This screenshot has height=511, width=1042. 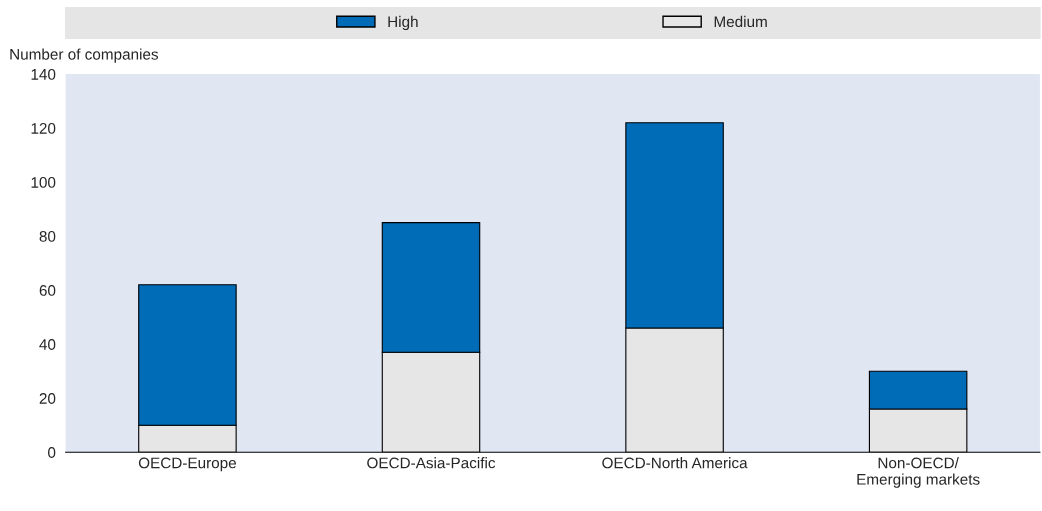 I want to click on y-tick-label: 20, so click(x=47, y=398).